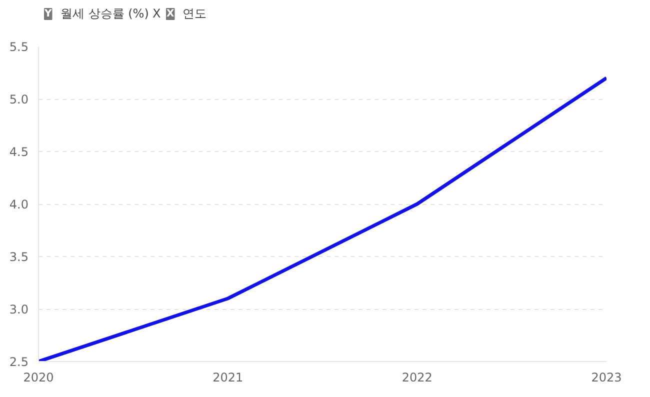 Image resolution: width=650 pixels, height=397 pixels. I want to click on x-axis-title: 연도, so click(194, 13).